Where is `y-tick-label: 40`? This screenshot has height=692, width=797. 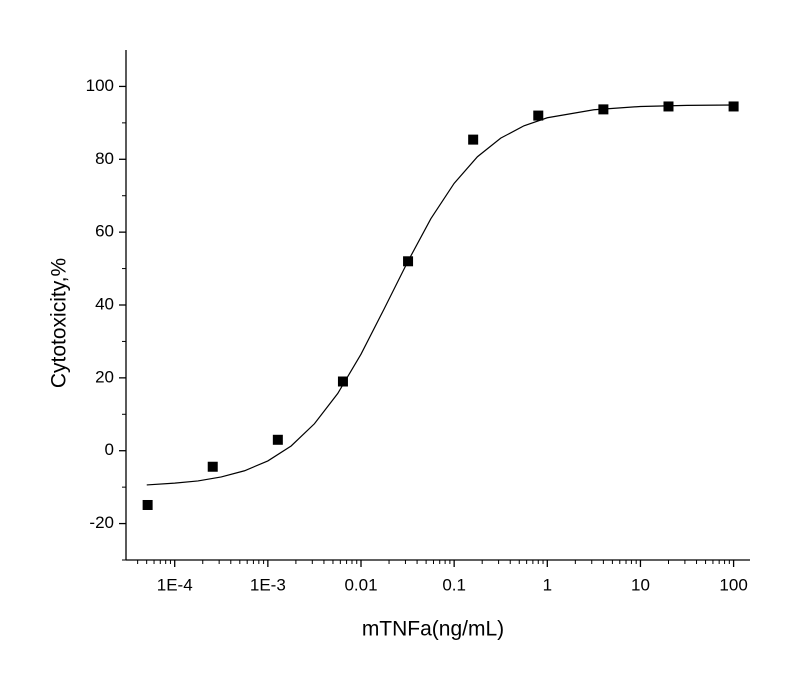
y-tick-label: 40 is located at coordinates (104, 303).